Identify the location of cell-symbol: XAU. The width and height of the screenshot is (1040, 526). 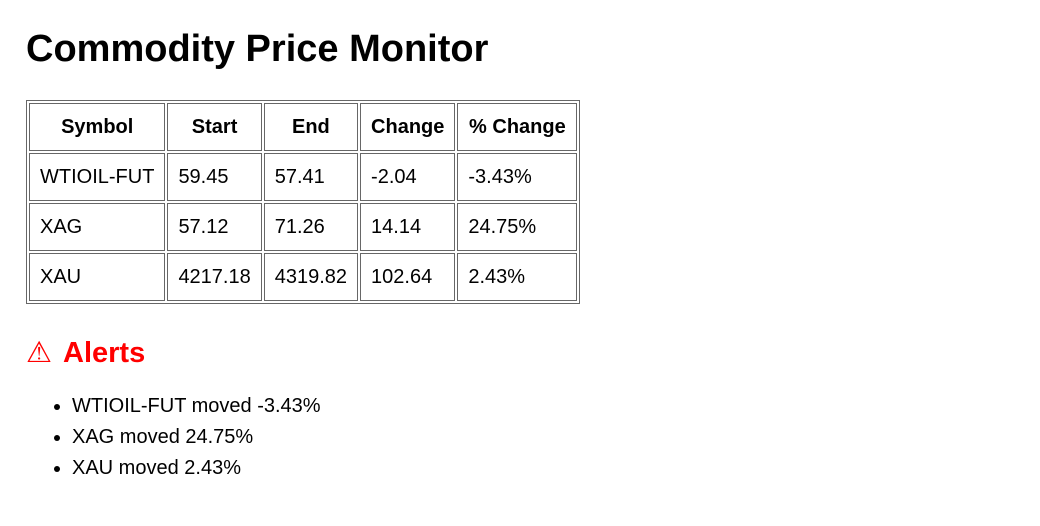
(97, 277).